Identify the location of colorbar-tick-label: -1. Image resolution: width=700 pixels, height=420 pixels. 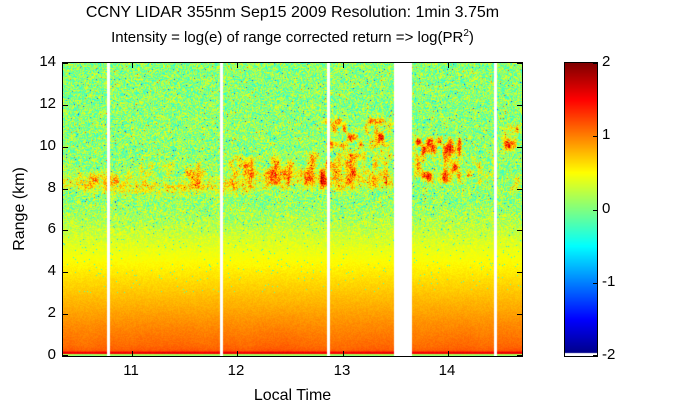
(609, 281).